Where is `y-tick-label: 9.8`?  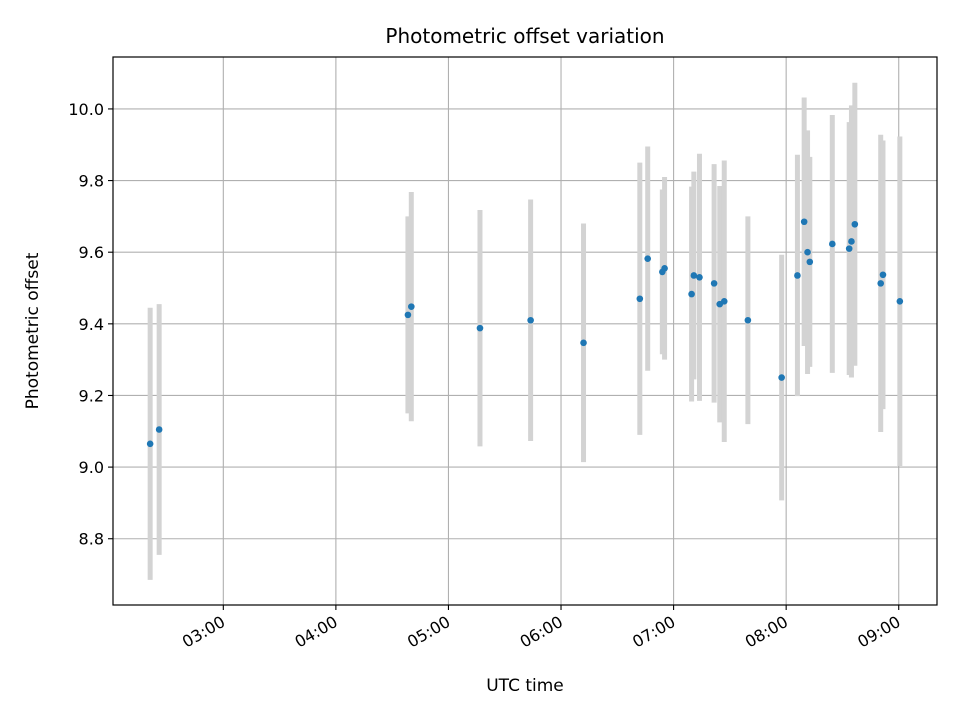 y-tick-label: 9.8 is located at coordinates (91, 181).